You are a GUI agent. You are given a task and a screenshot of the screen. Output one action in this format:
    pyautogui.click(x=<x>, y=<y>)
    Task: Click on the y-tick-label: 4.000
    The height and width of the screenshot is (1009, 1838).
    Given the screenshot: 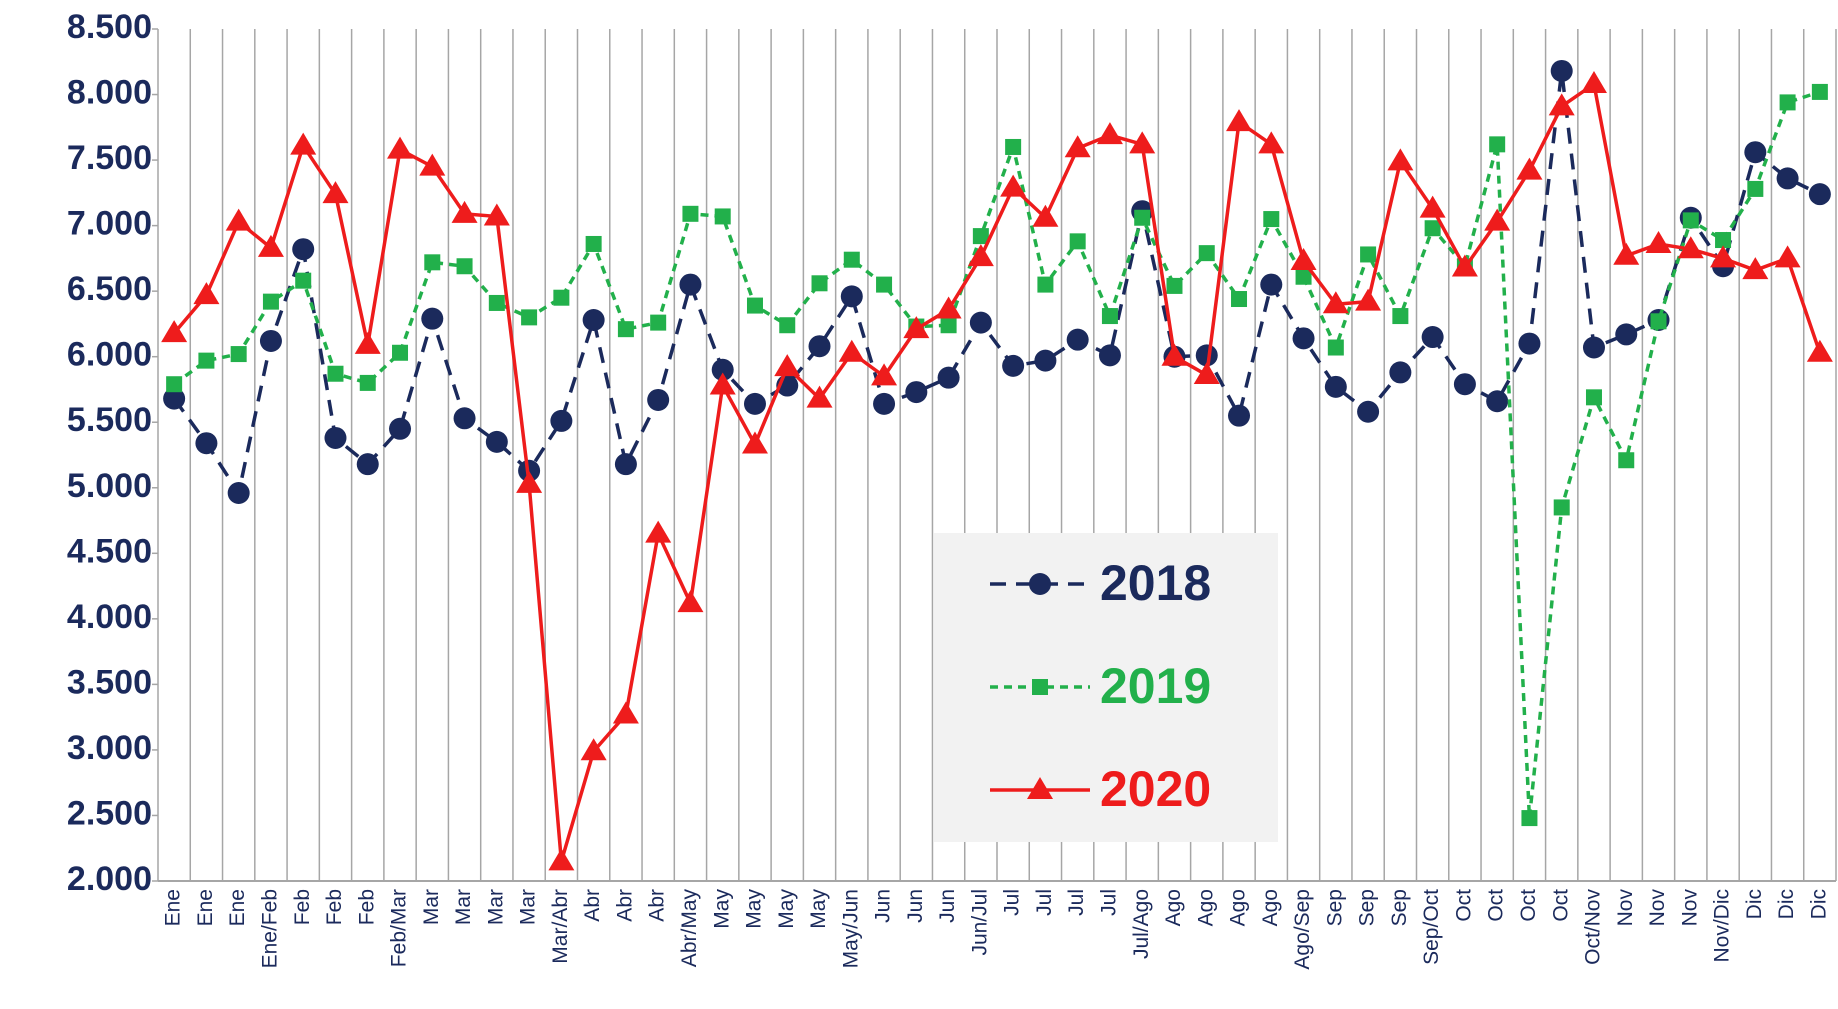 What is the action you would take?
    pyautogui.click(x=109, y=617)
    